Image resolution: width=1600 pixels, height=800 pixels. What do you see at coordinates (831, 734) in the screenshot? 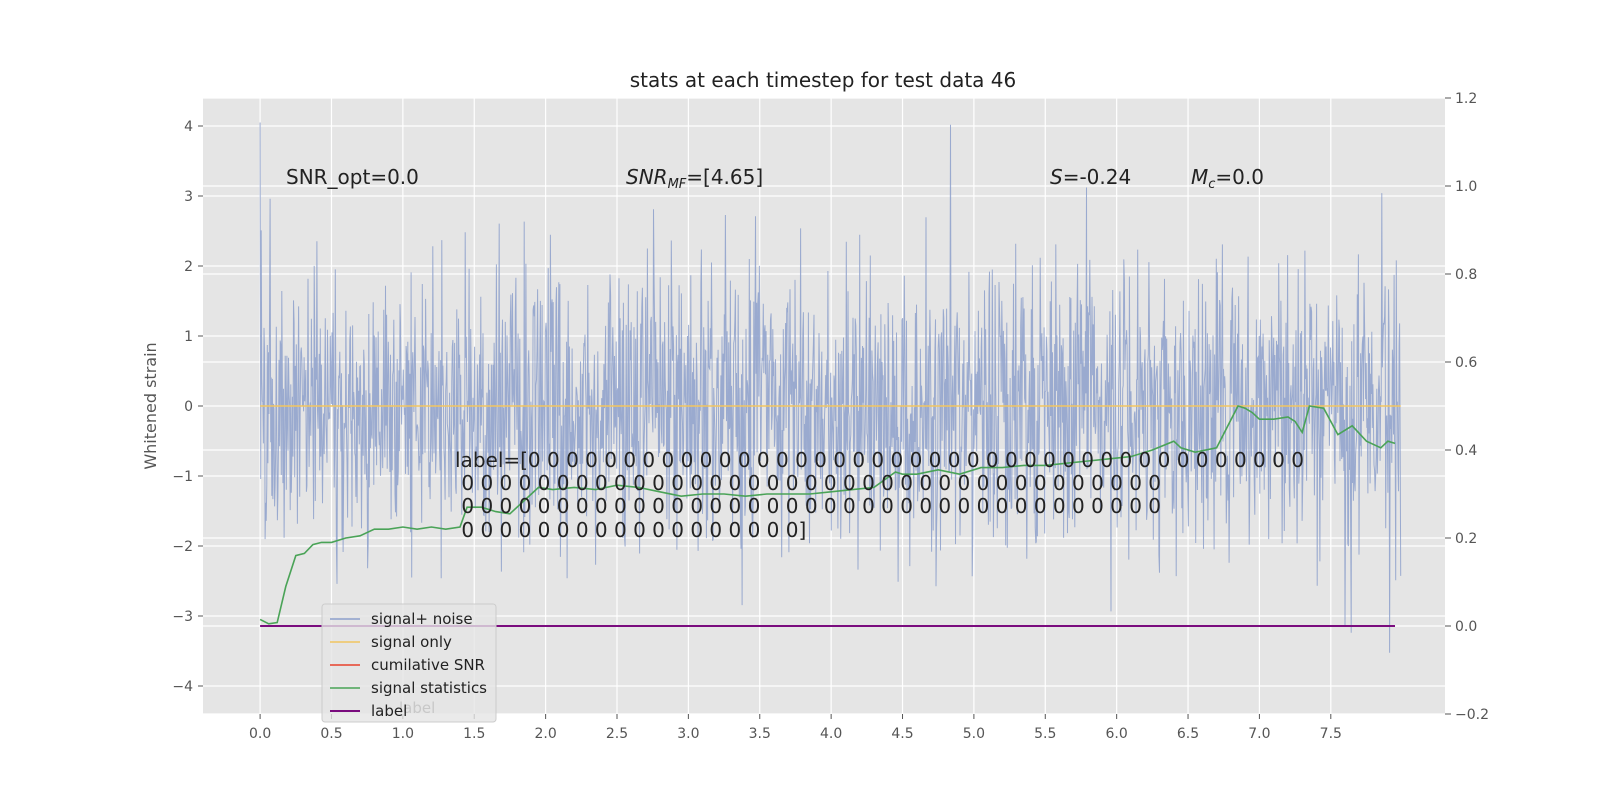
I see `x-tick-label: 4.0` at bounding box center [831, 734].